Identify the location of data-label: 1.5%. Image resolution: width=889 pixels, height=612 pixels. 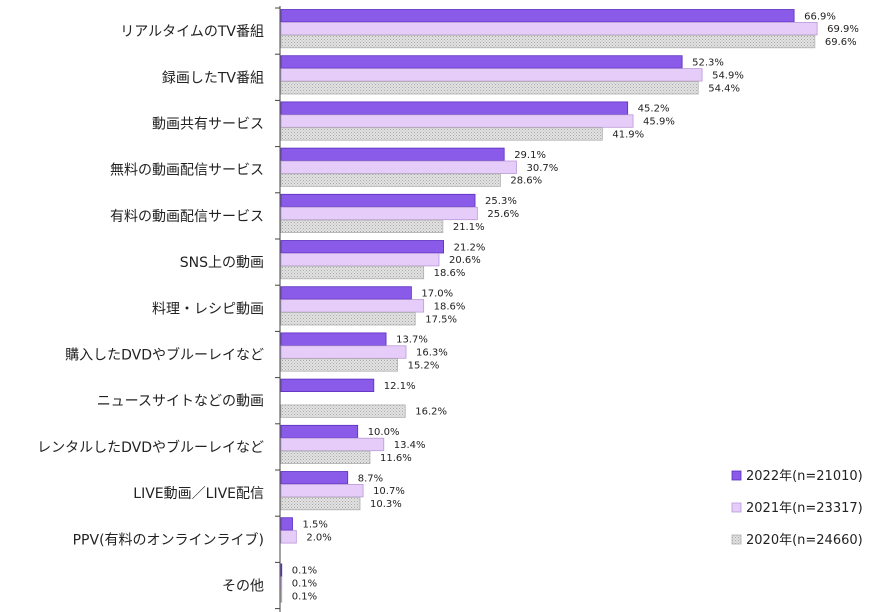
(315, 524).